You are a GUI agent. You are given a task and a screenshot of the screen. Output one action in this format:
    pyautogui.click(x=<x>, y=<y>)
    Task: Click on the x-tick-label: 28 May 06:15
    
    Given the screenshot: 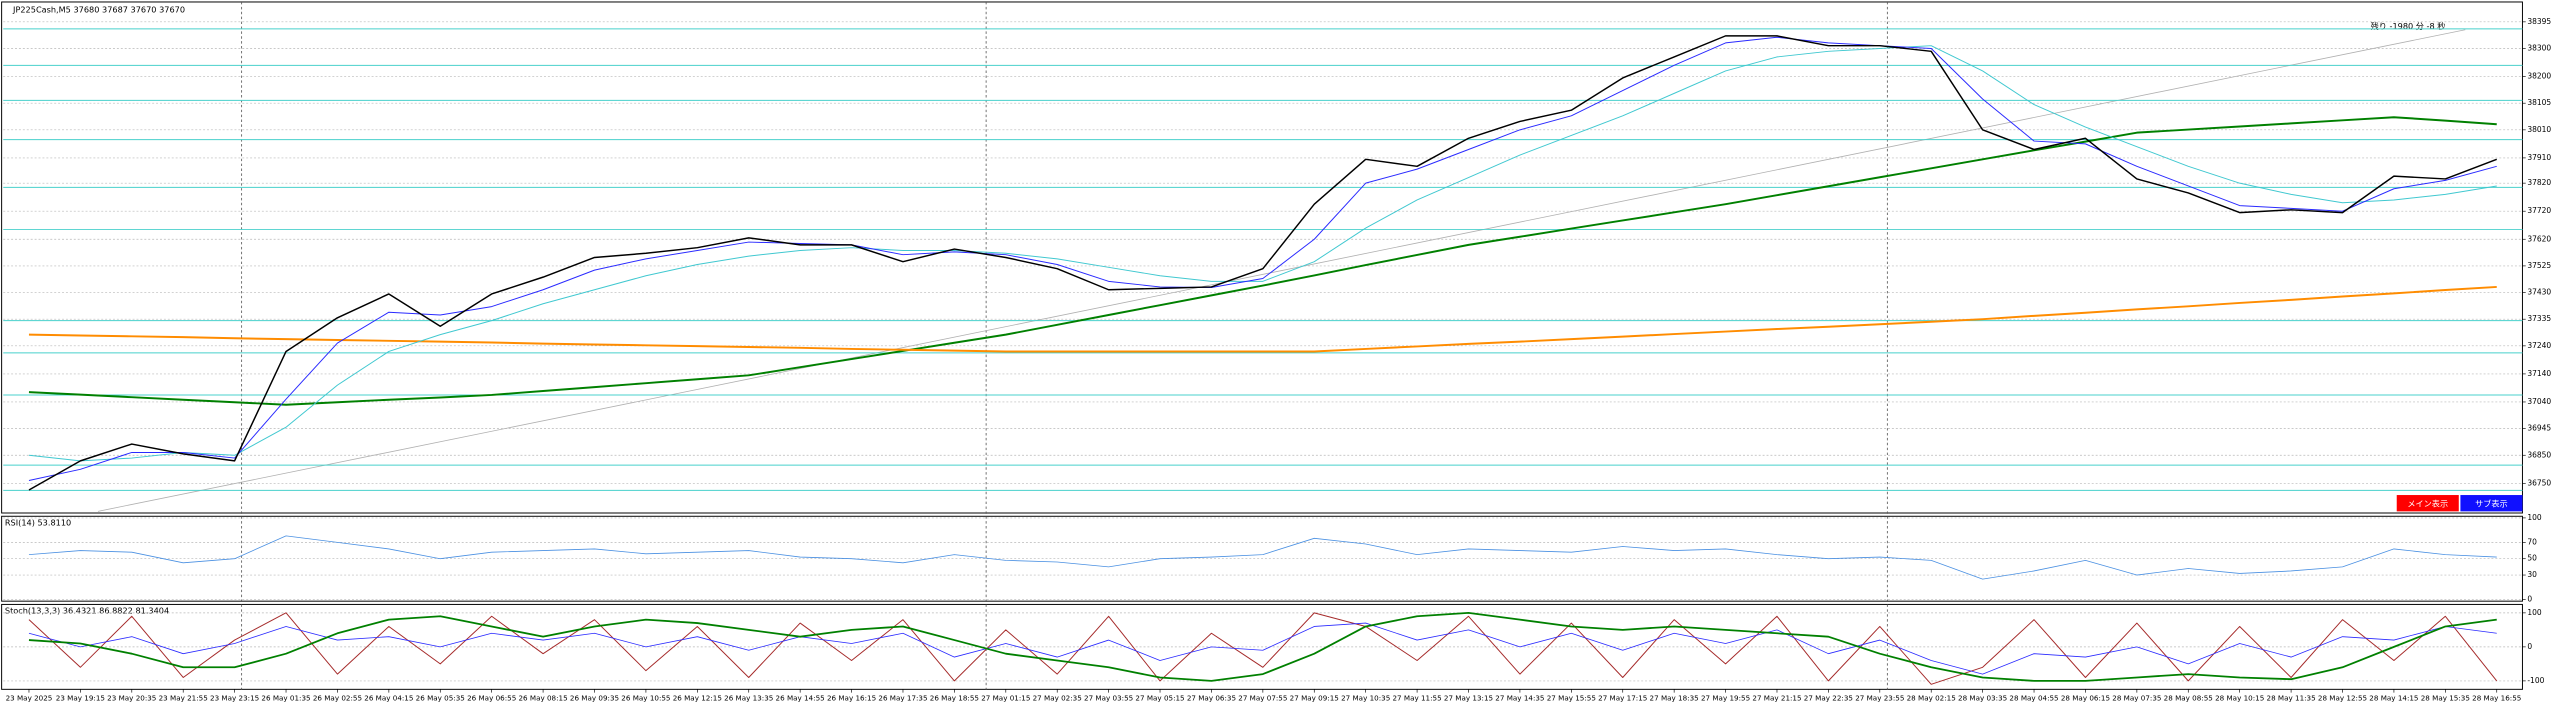 What is the action you would take?
    pyautogui.click(x=2085, y=697)
    